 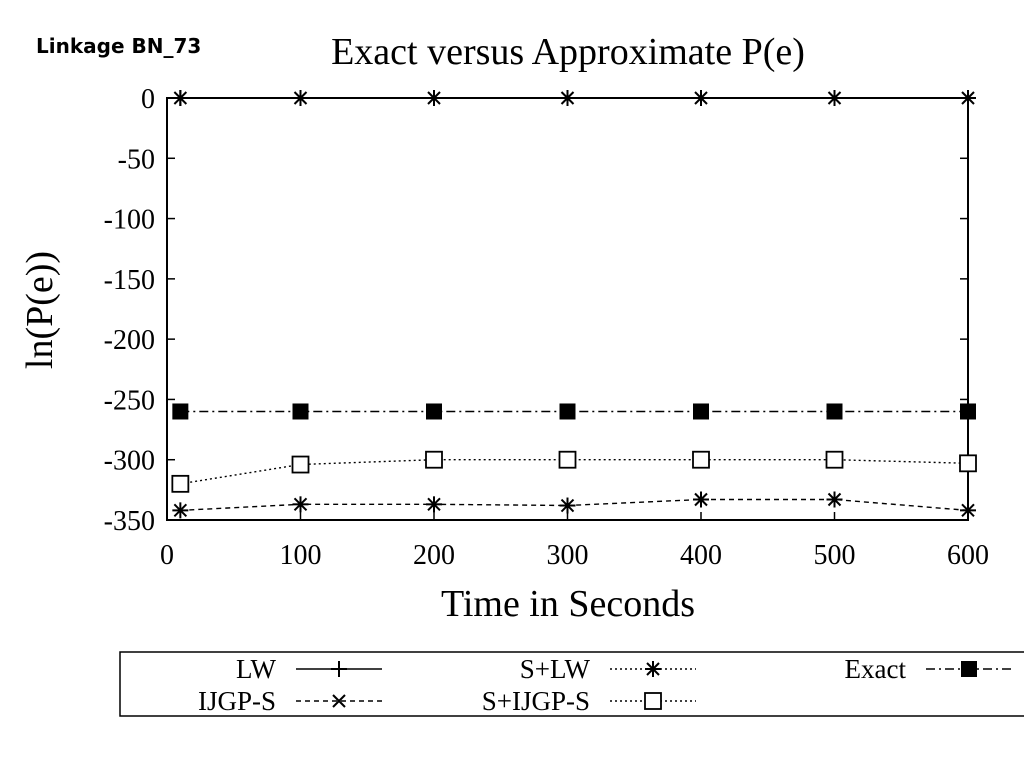 I want to click on series-ijgp-s, so click(x=574, y=505).